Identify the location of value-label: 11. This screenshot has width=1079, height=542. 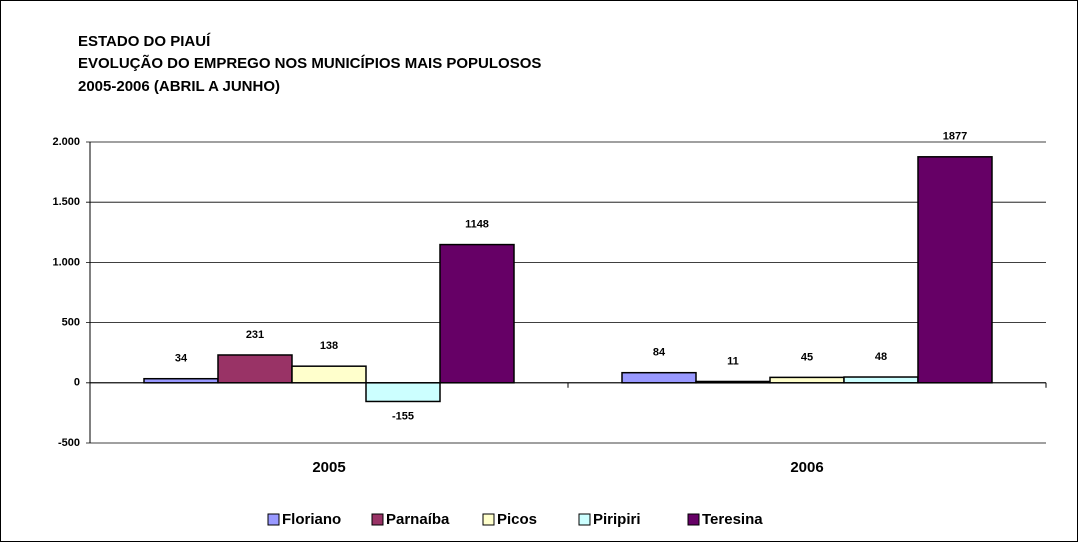
(733, 361).